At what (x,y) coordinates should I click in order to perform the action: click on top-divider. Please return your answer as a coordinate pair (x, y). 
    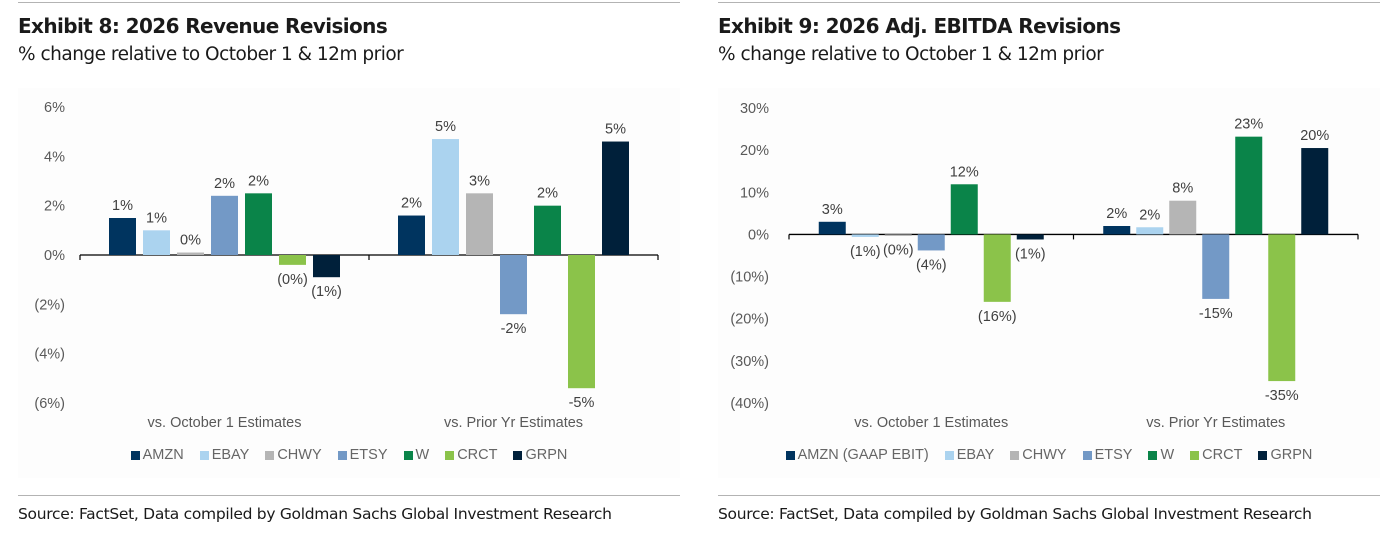
    Looking at the image, I should click on (349, 2).